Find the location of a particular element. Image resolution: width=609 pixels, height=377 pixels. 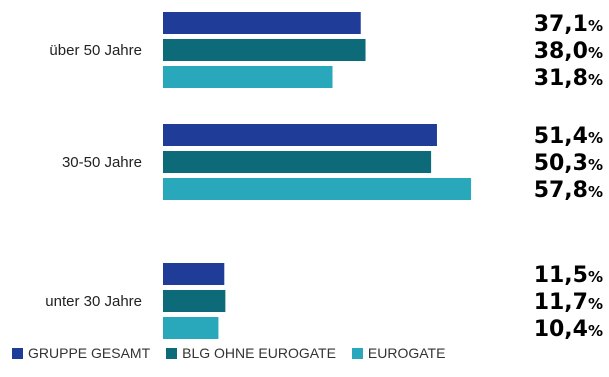

bar-gruppe-gesamt-30-50-jahre is located at coordinates (300, 135).